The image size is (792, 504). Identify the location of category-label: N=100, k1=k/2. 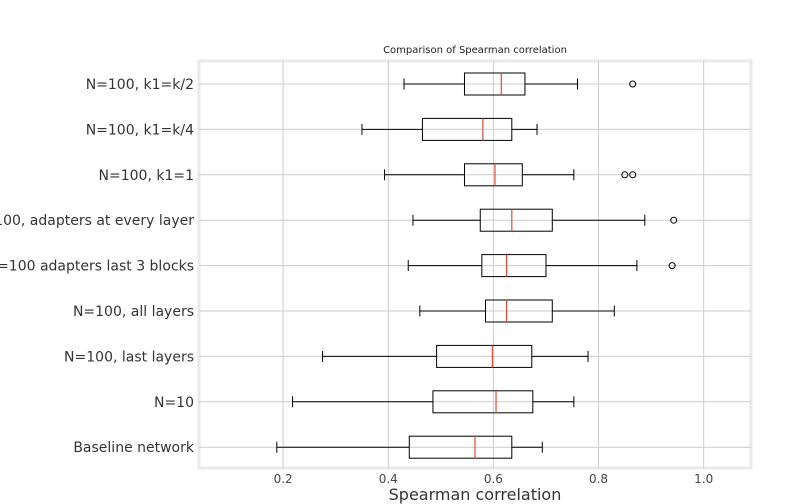
(140, 85).